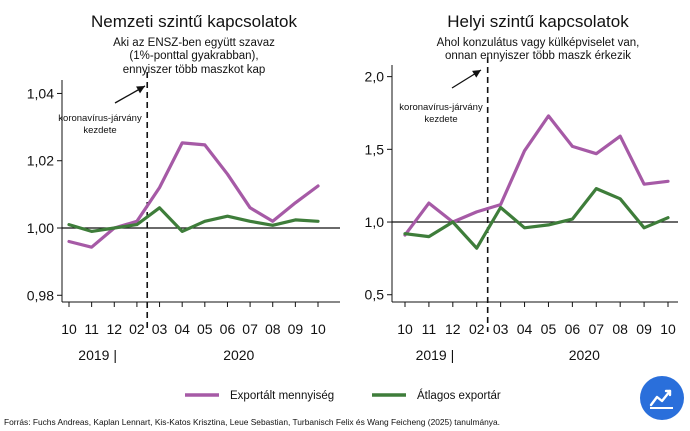  What do you see at coordinates (140, 90) in the screenshot?
I see `panel1-event-arrowhead` at bounding box center [140, 90].